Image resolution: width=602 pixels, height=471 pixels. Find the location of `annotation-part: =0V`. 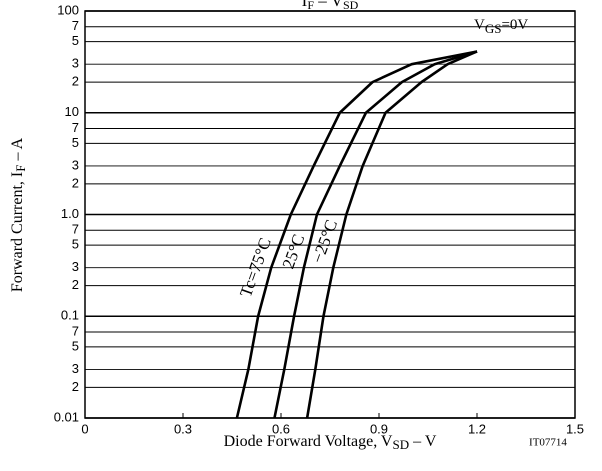

annotation-part: =0V is located at coordinates (514, 25).